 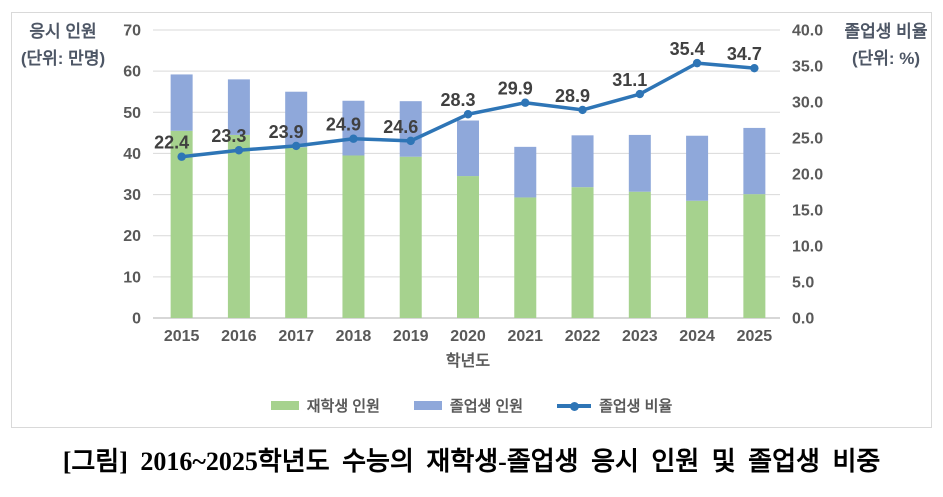 What do you see at coordinates (132, 154) in the screenshot?
I see `left-tick-label: 40` at bounding box center [132, 154].